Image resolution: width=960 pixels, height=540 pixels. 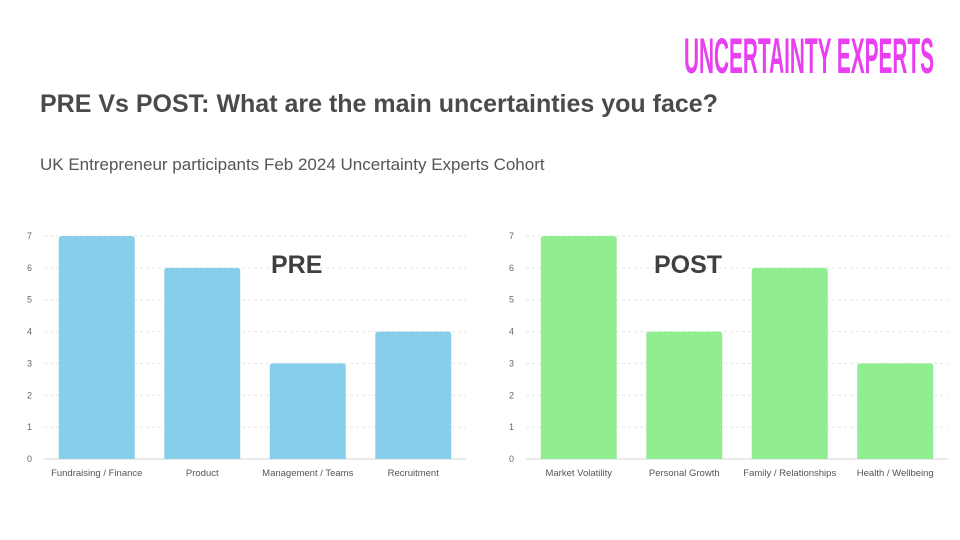 What do you see at coordinates (789, 473) in the screenshot?
I see `post-category-label: Family / Relationships` at bounding box center [789, 473].